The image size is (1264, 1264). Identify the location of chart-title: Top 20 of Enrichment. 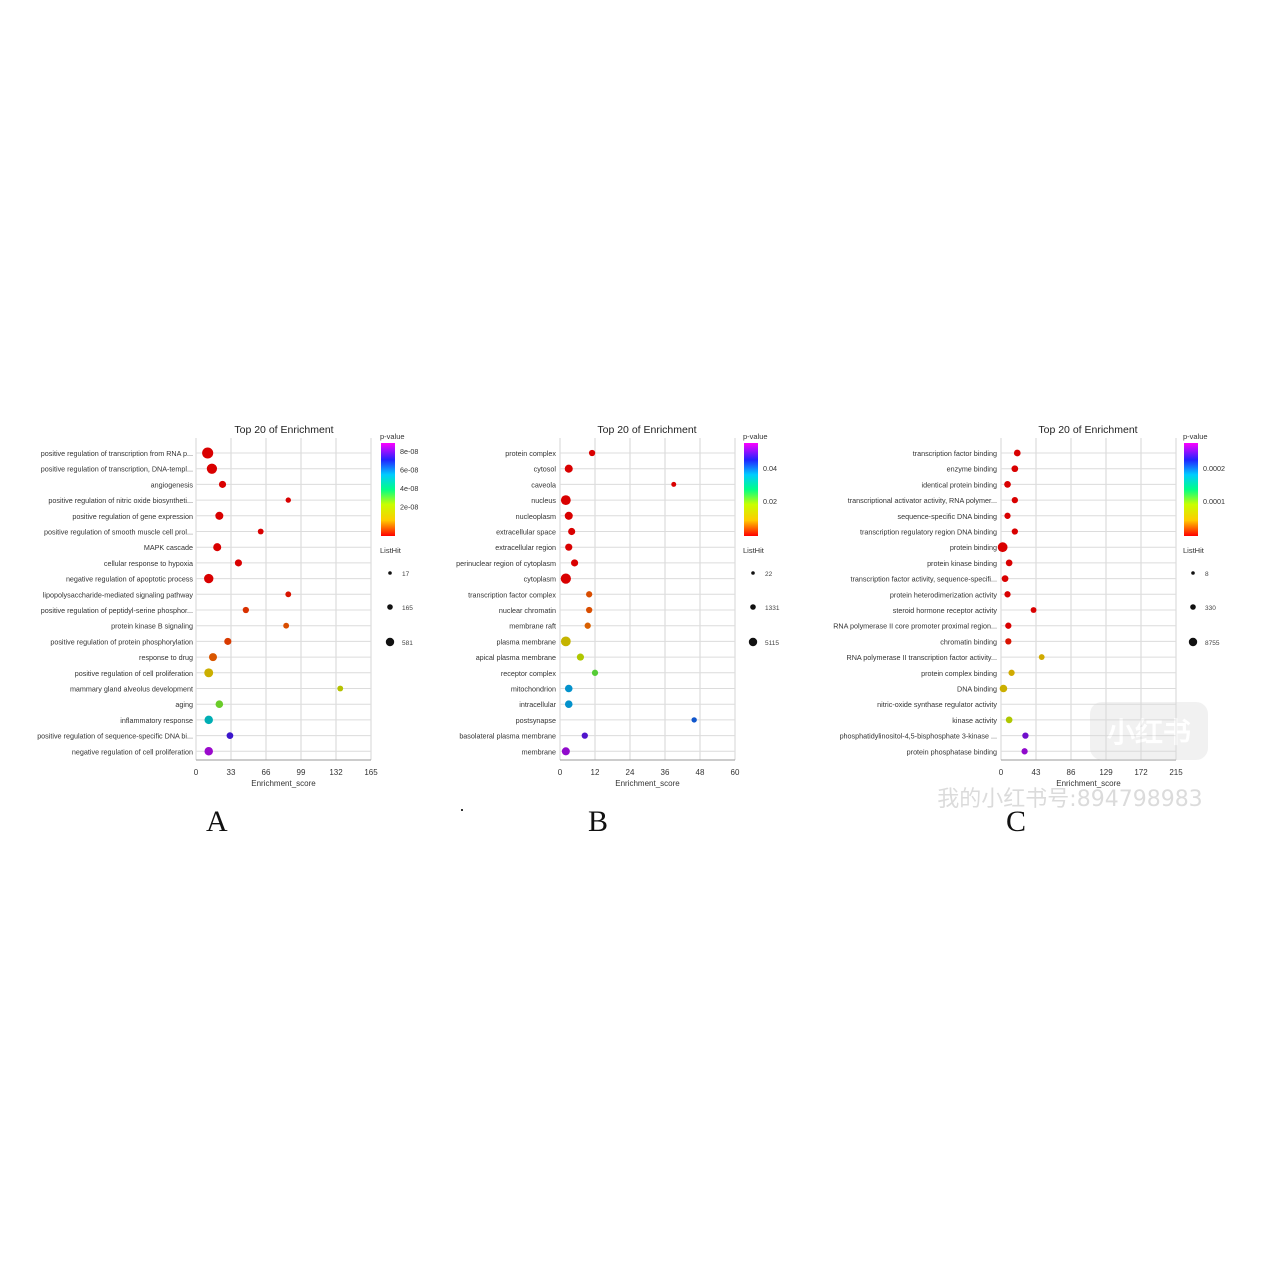
(646, 430).